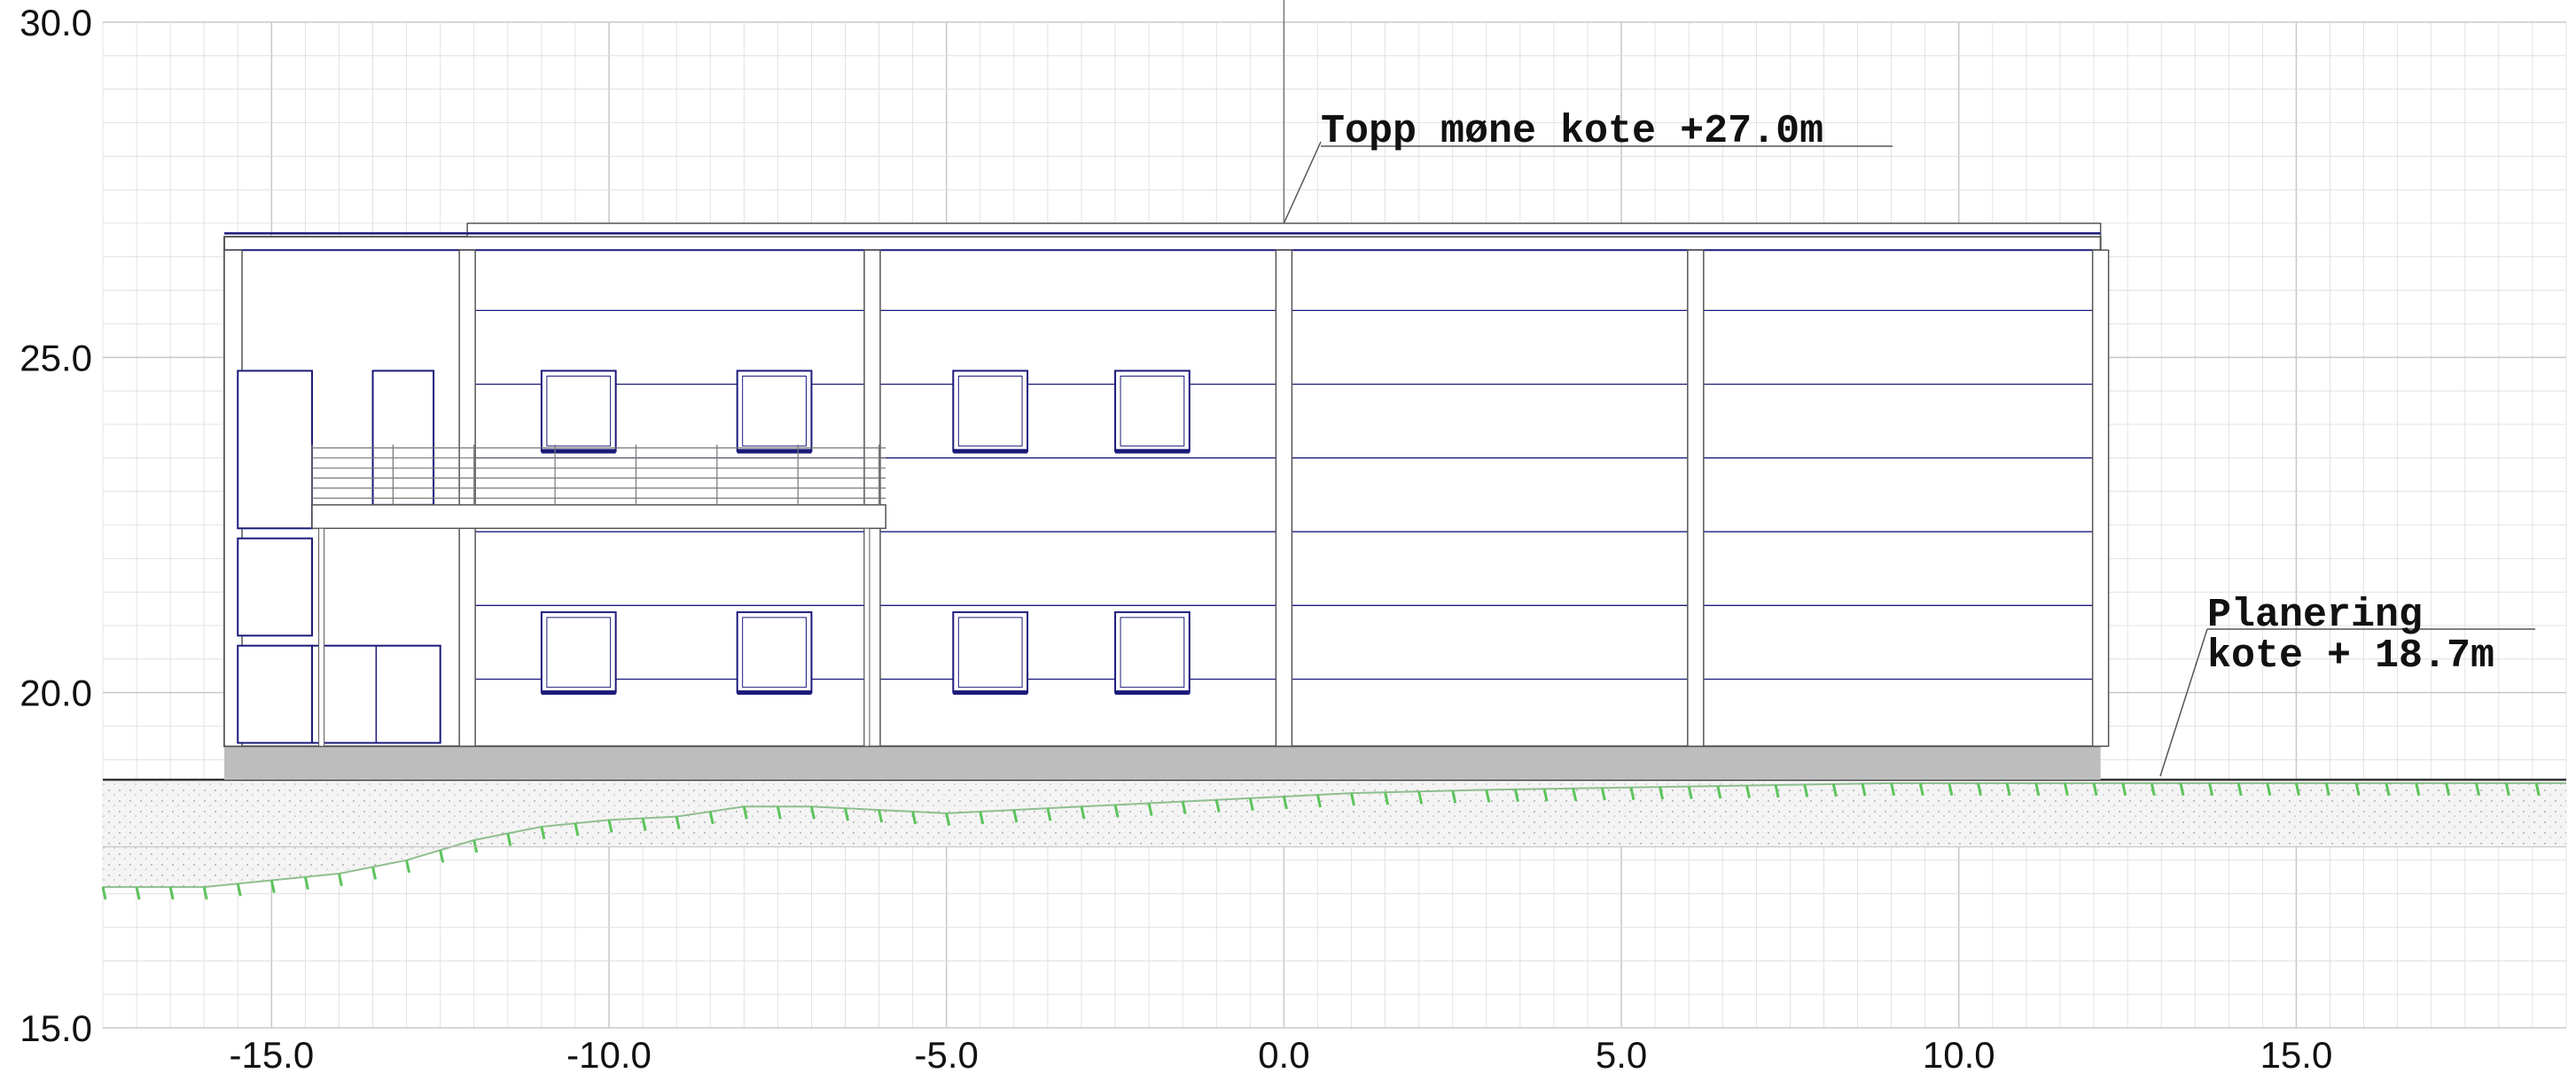  I want to click on grade-label-line-2: kote + 18.7m, so click(2350, 656).